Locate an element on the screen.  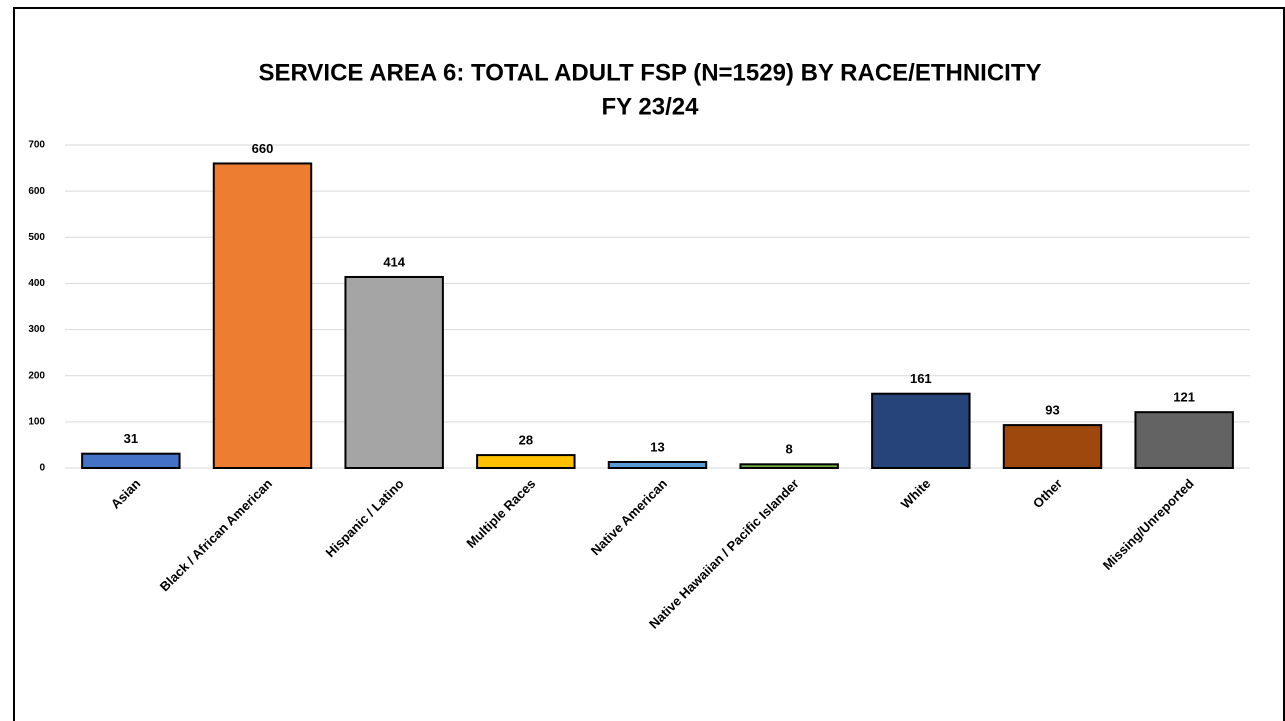
y-tick-label: 700 is located at coordinates (36, 145).